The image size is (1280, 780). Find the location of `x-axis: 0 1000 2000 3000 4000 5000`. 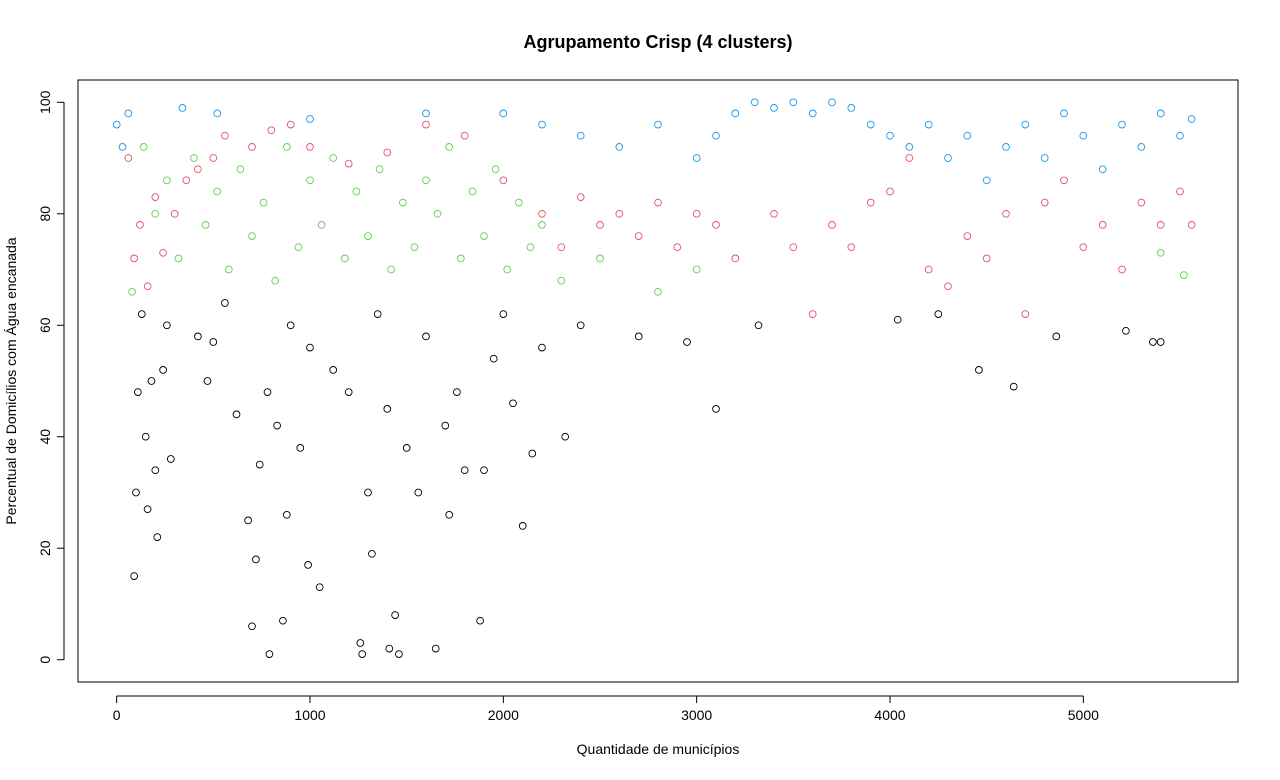

x-axis: 0 1000 2000 3000 4000 5000 is located at coordinates (606, 709).